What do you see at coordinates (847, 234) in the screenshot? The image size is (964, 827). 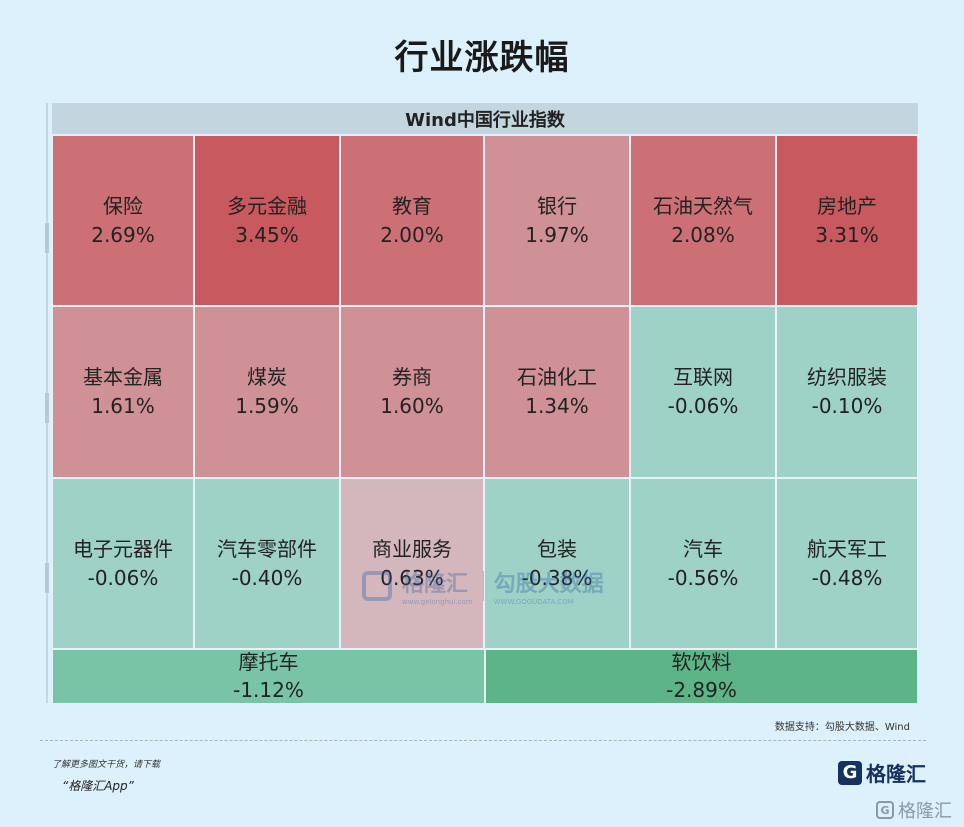 I see `cell-change-value: 3.31%` at bounding box center [847, 234].